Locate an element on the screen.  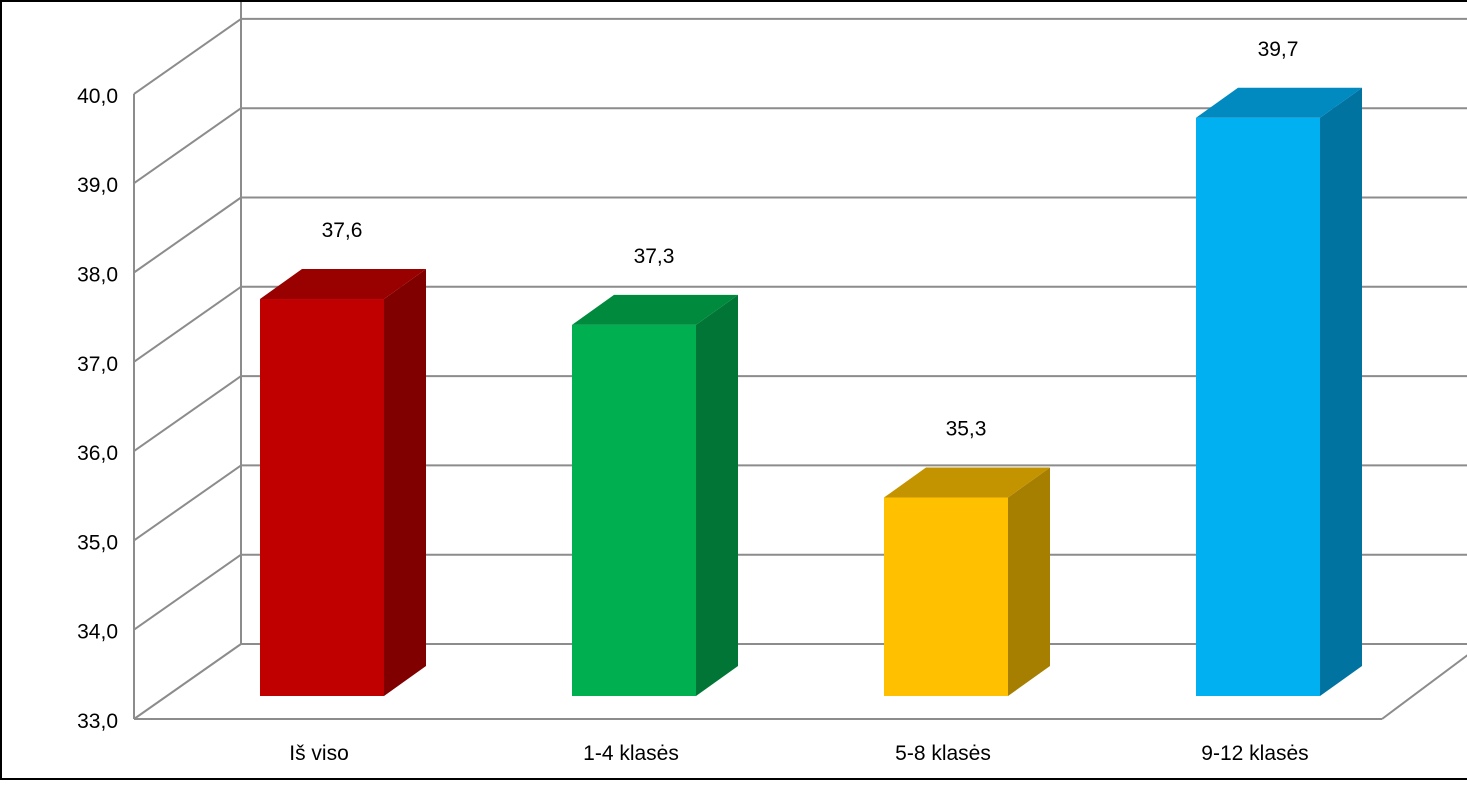
x-tick-label: 5-8 klasės is located at coordinates (943, 753).